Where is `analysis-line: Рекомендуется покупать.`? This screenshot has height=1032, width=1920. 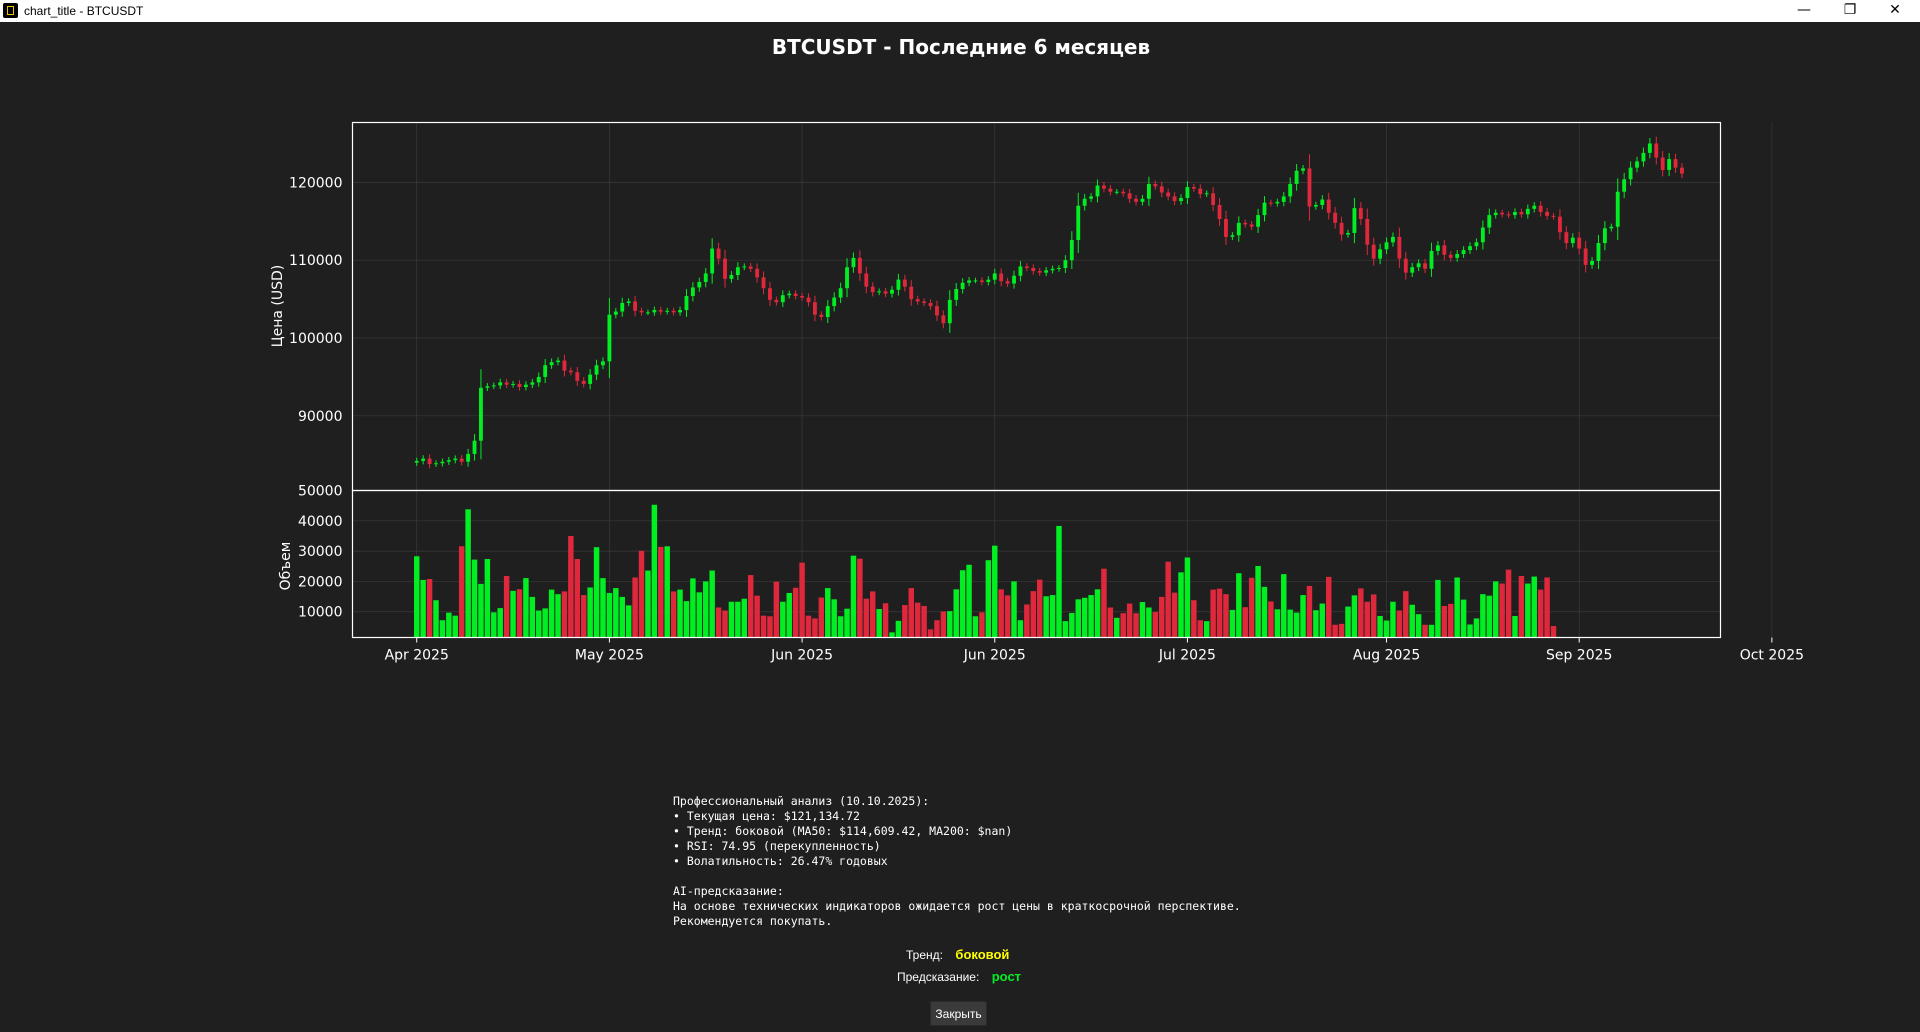 analysis-line: Рекомендуется покупать. is located at coordinates (753, 921).